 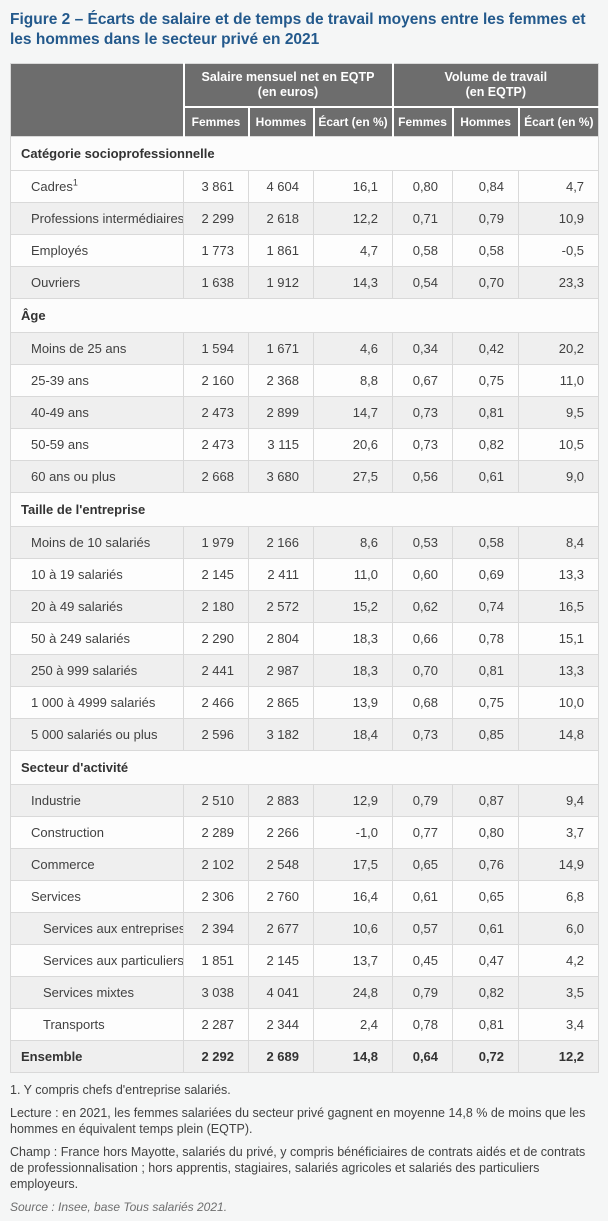 What do you see at coordinates (353, 928) in the screenshot?
I see `cell-value: 10,6` at bounding box center [353, 928].